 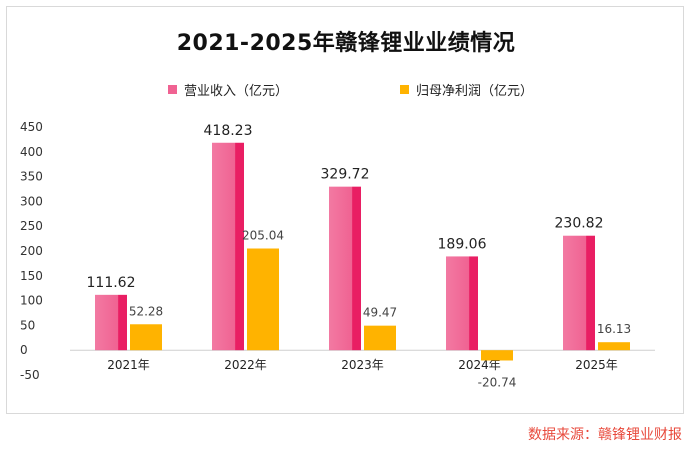 I want to click on y-tick-label-2: 50, so click(x=27, y=325).